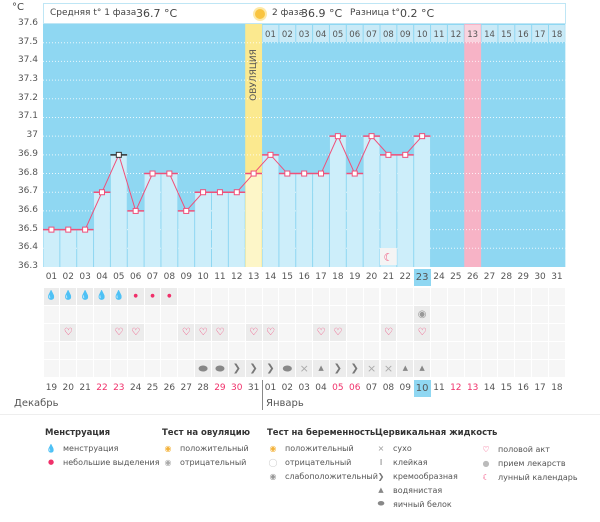 The height and width of the screenshot is (522, 600). What do you see at coordinates (169, 388) in the screenshot?
I see `date-label: 26` at bounding box center [169, 388].